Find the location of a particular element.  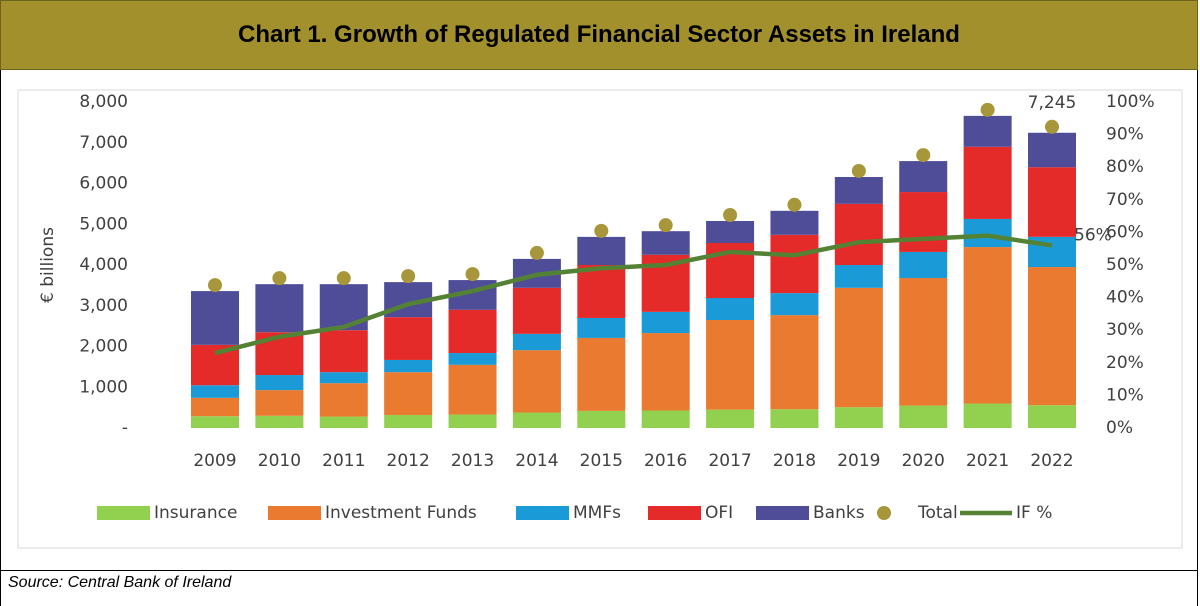

divider is located at coordinates (599, 570).